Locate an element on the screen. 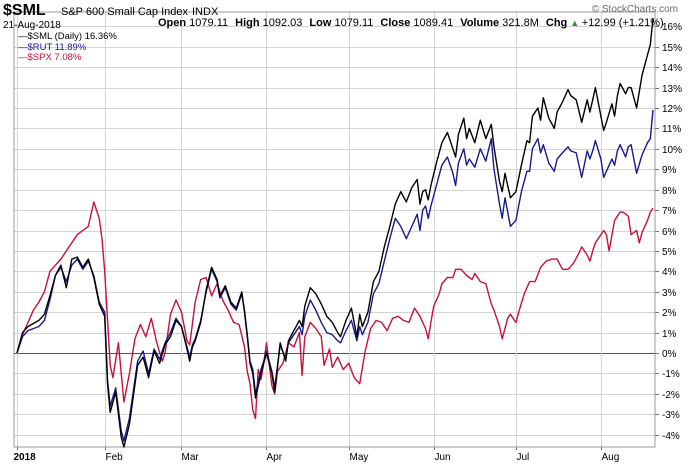 The image size is (700, 466). y-tick-label: -3% is located at coordinates (671, 415).